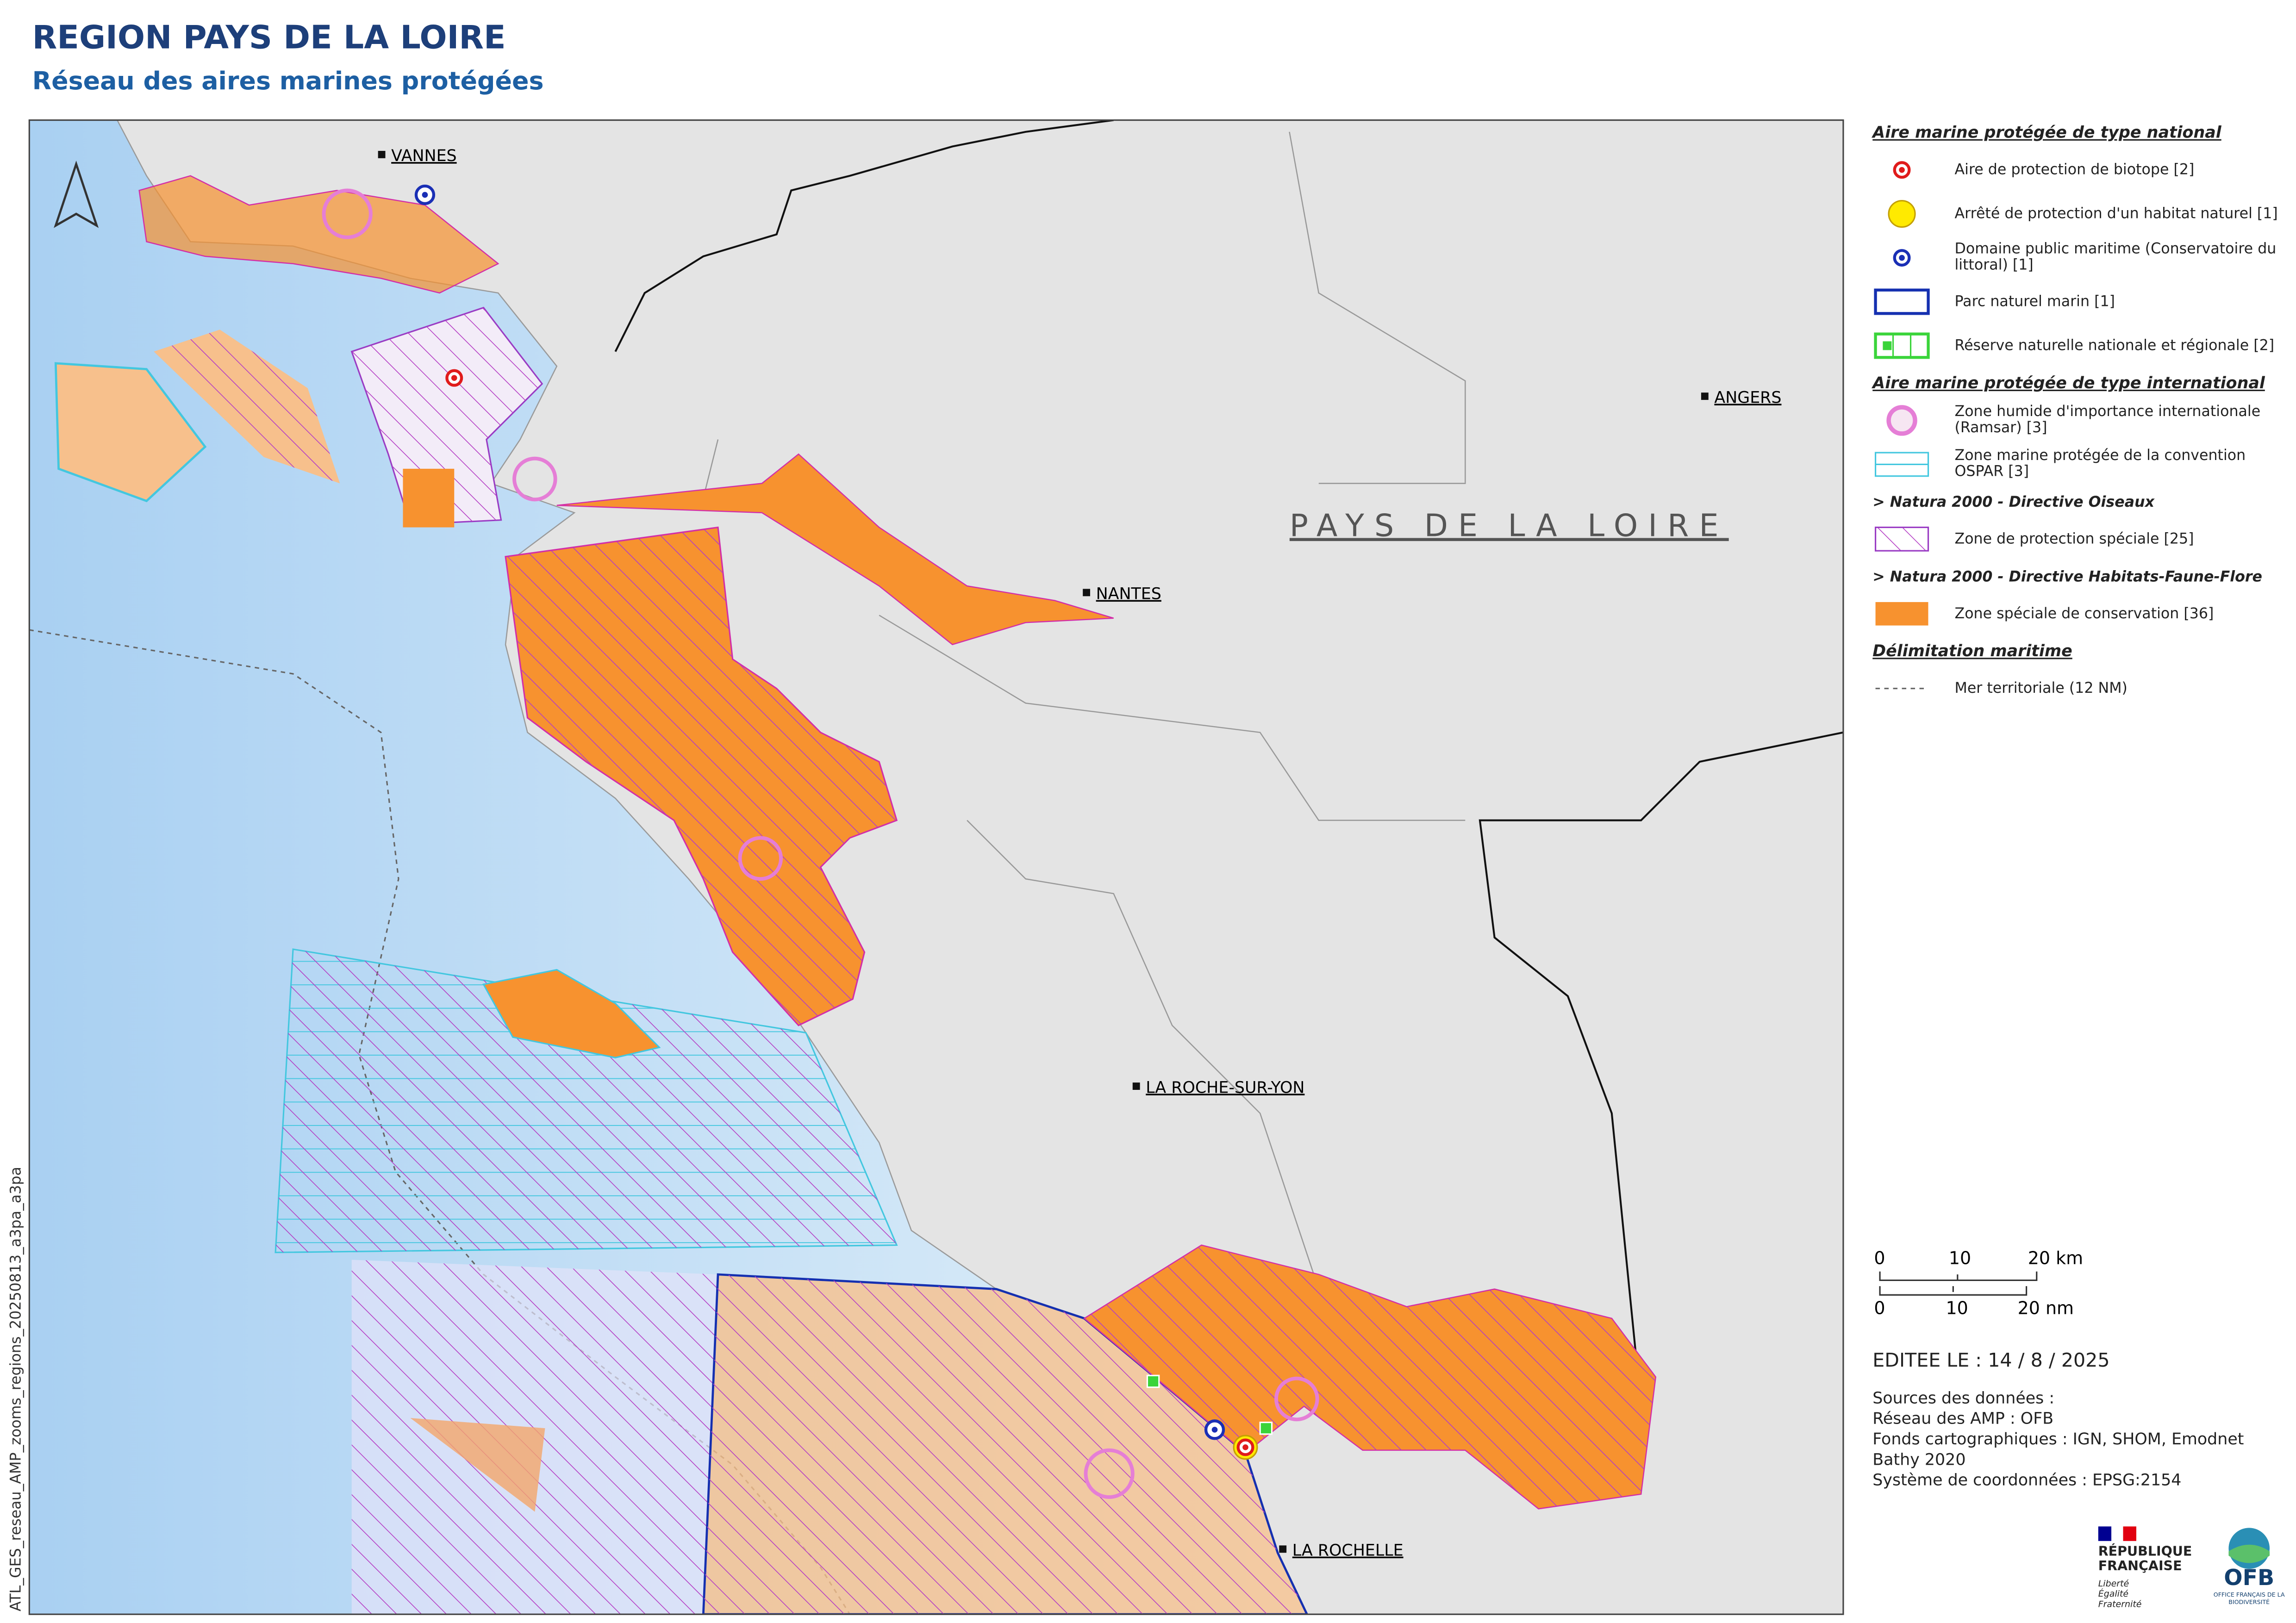  Describe the element at coordinates (2145, 1594) in the screenshot. I see `rf-motto: Liberté Égalité Fraternité` at that location.